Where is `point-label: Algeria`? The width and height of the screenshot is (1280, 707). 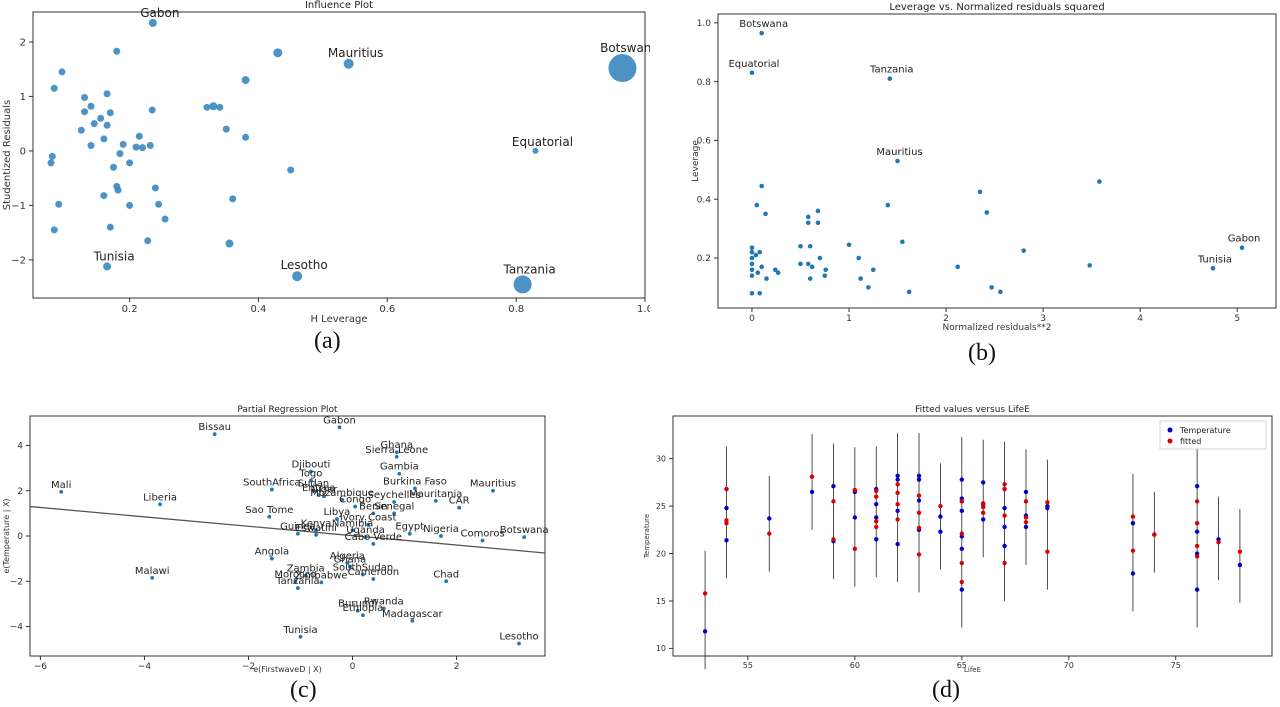 point-label: Algeria is located at coordinates (347, 556).